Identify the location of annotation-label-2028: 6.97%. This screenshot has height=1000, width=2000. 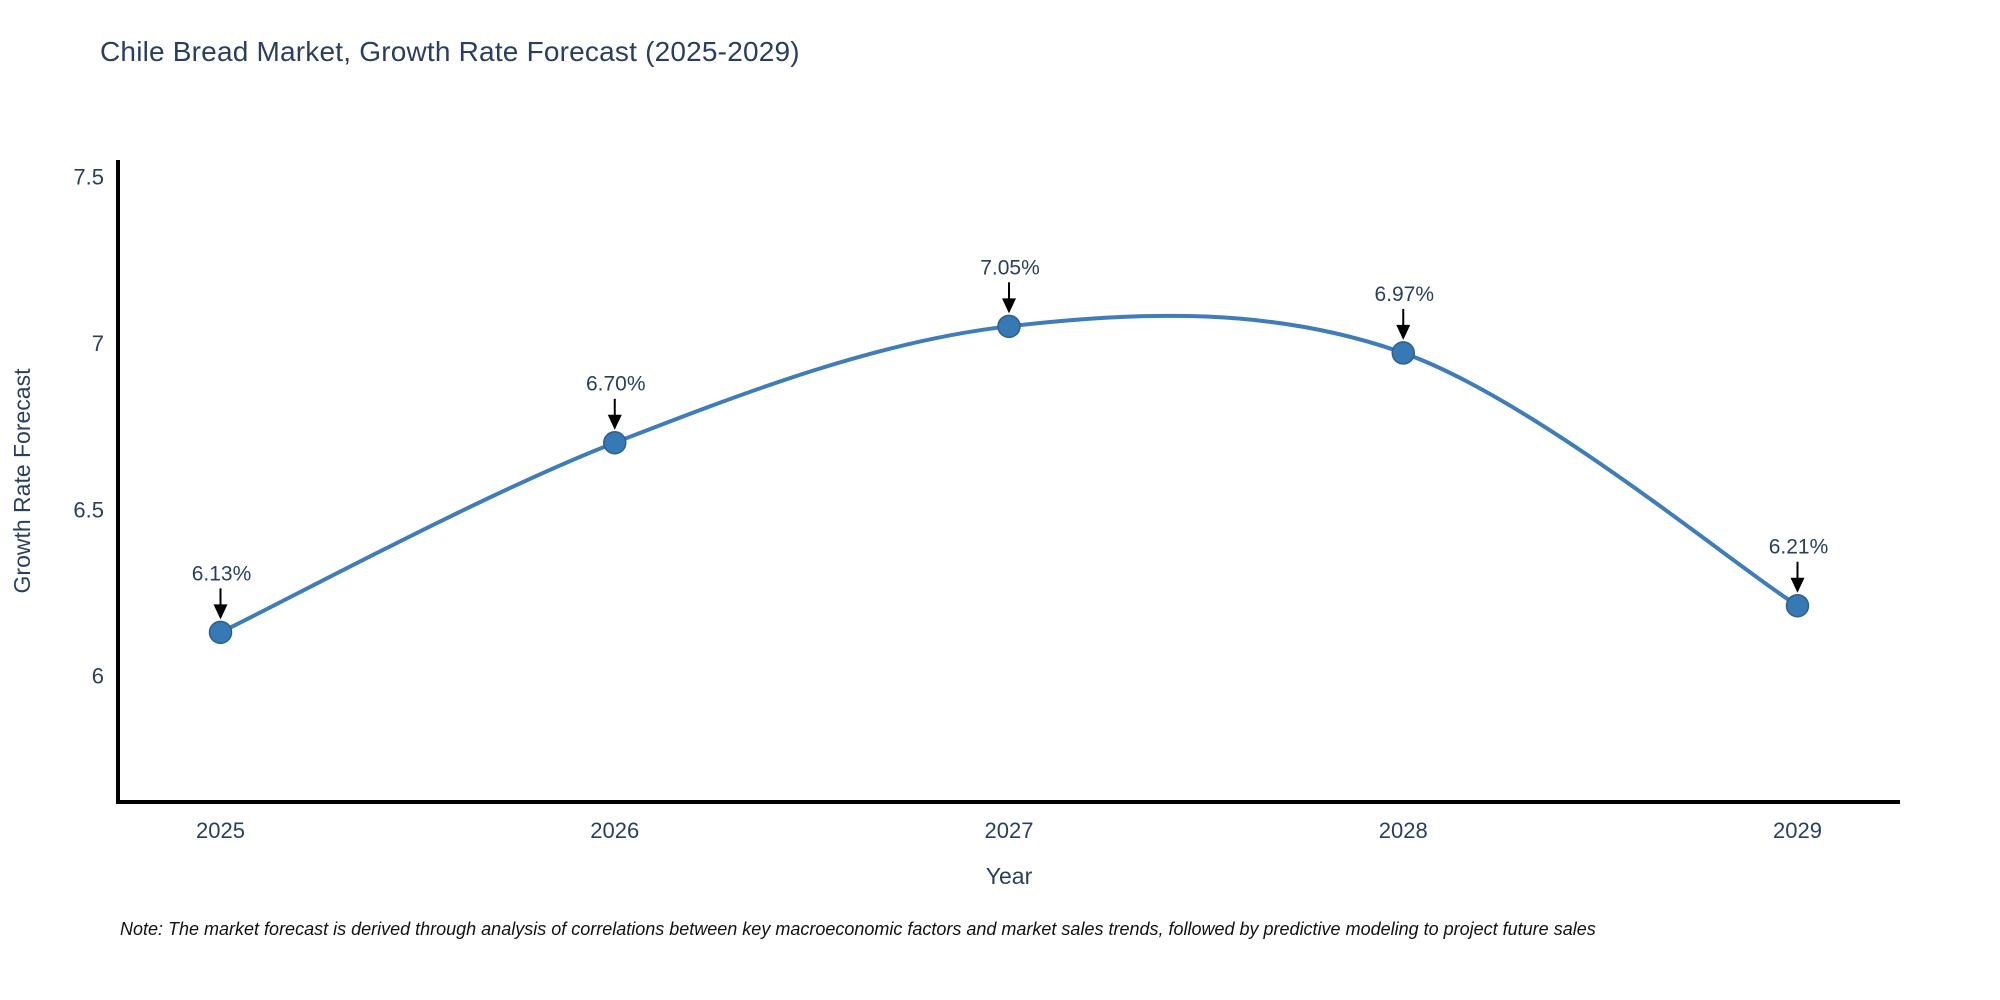
(1404, 294).